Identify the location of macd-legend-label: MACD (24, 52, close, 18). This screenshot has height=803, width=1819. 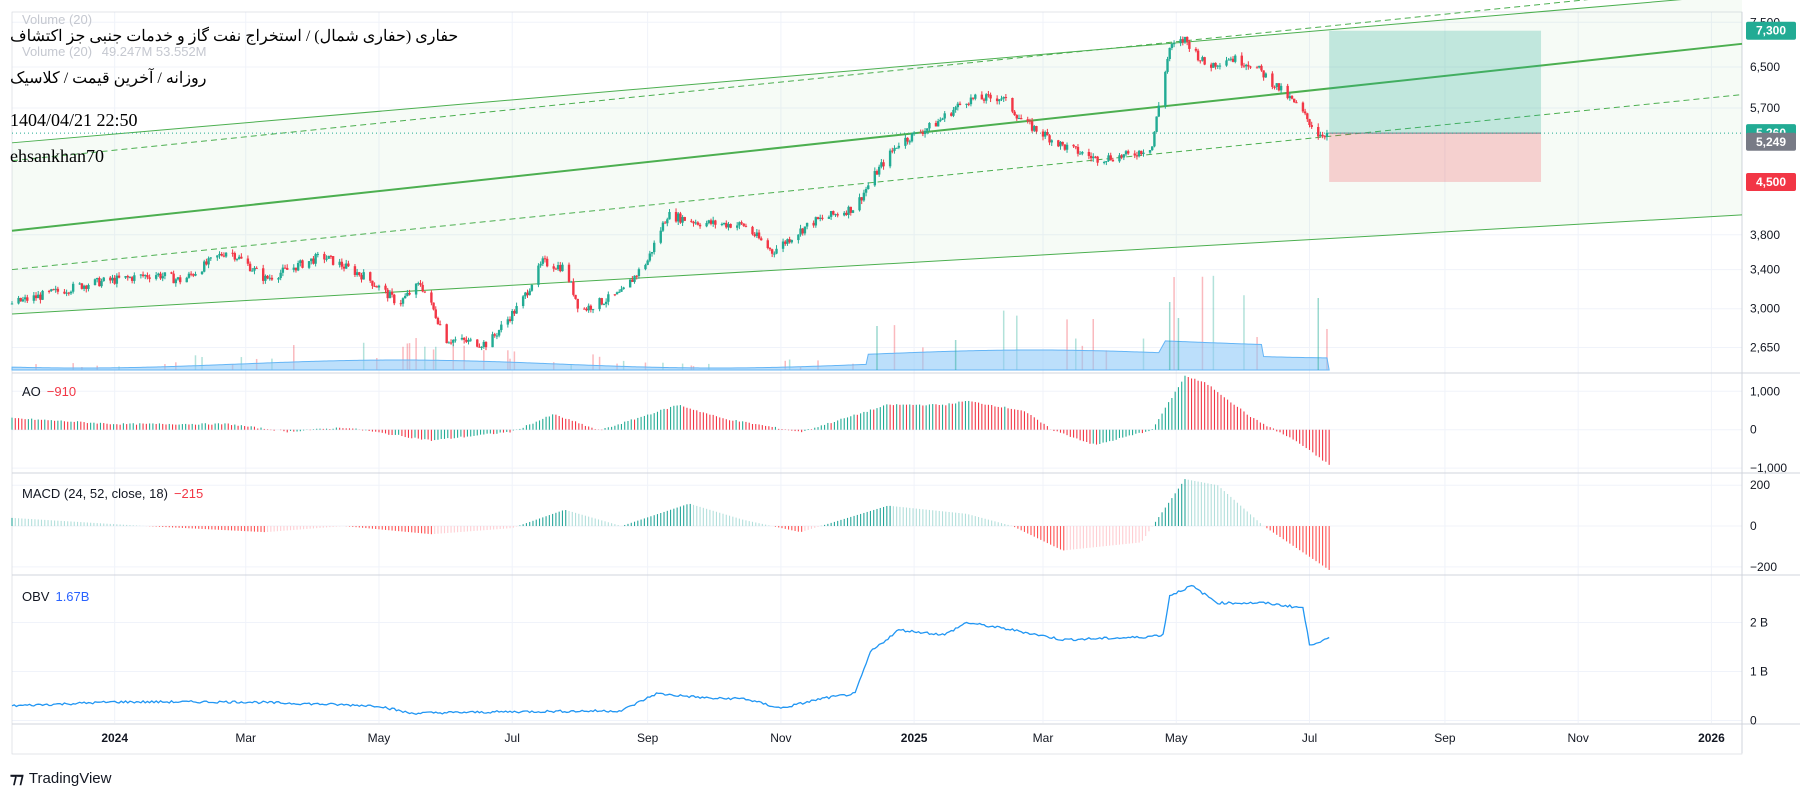
(95, 493).